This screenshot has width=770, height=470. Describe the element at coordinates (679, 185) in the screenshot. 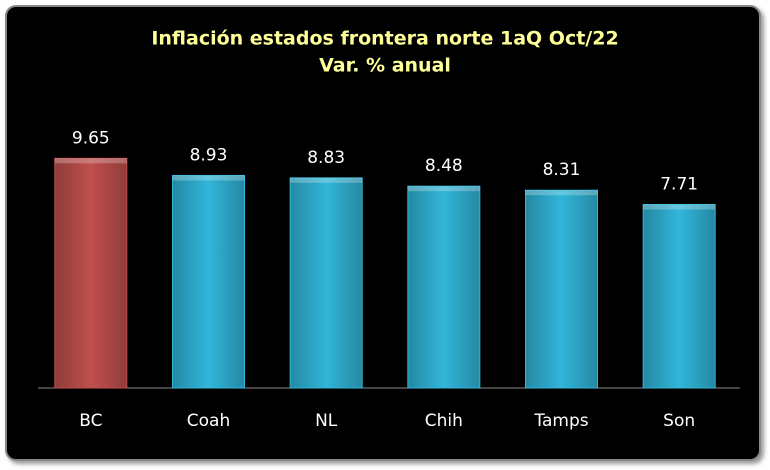

I see `value-label: 7.71` at that location.